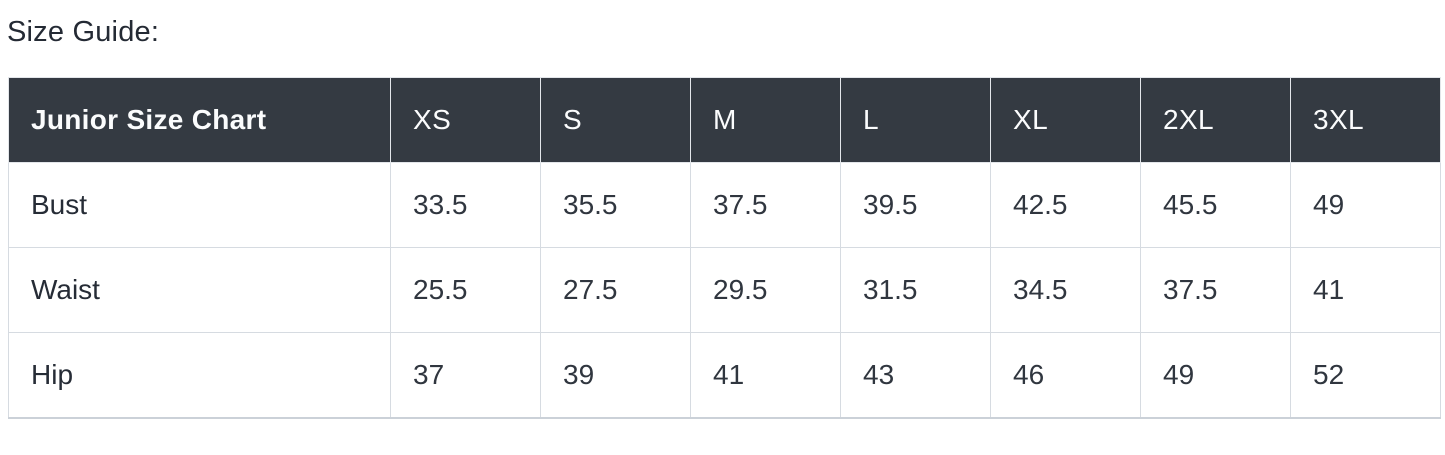  I want to click on bust-value-xs: 33.5, so click(465, 205).